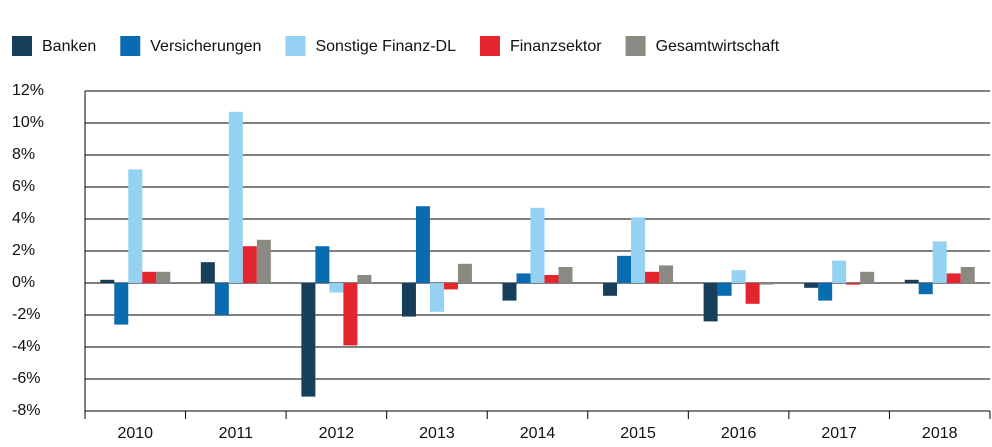  What do you see at coordinates (23, 250) in the screenshot?
I see `y-tick-label: 2%` at bounding box center [23, 250].